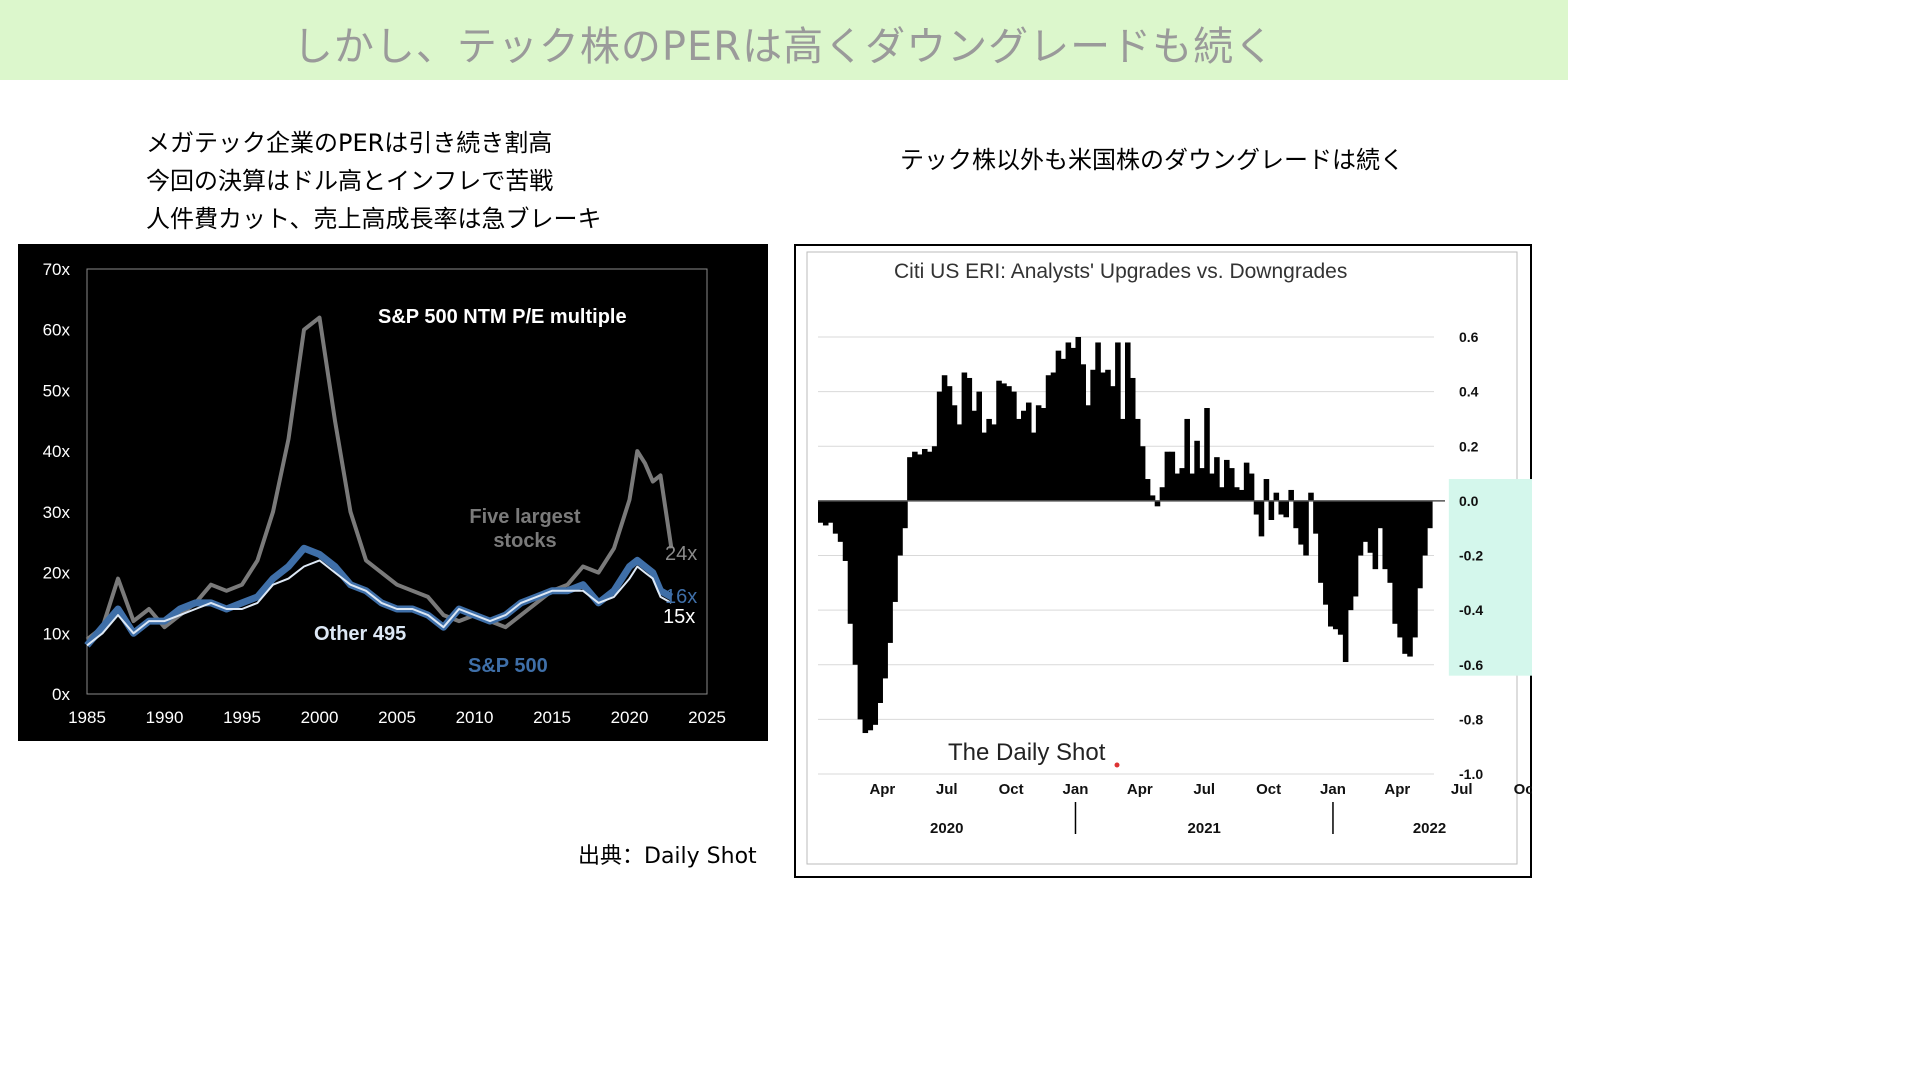 The width and height of the screenshot is (1920, 1080). I want to click on y-tick-label: 70x, so click(57, 269).